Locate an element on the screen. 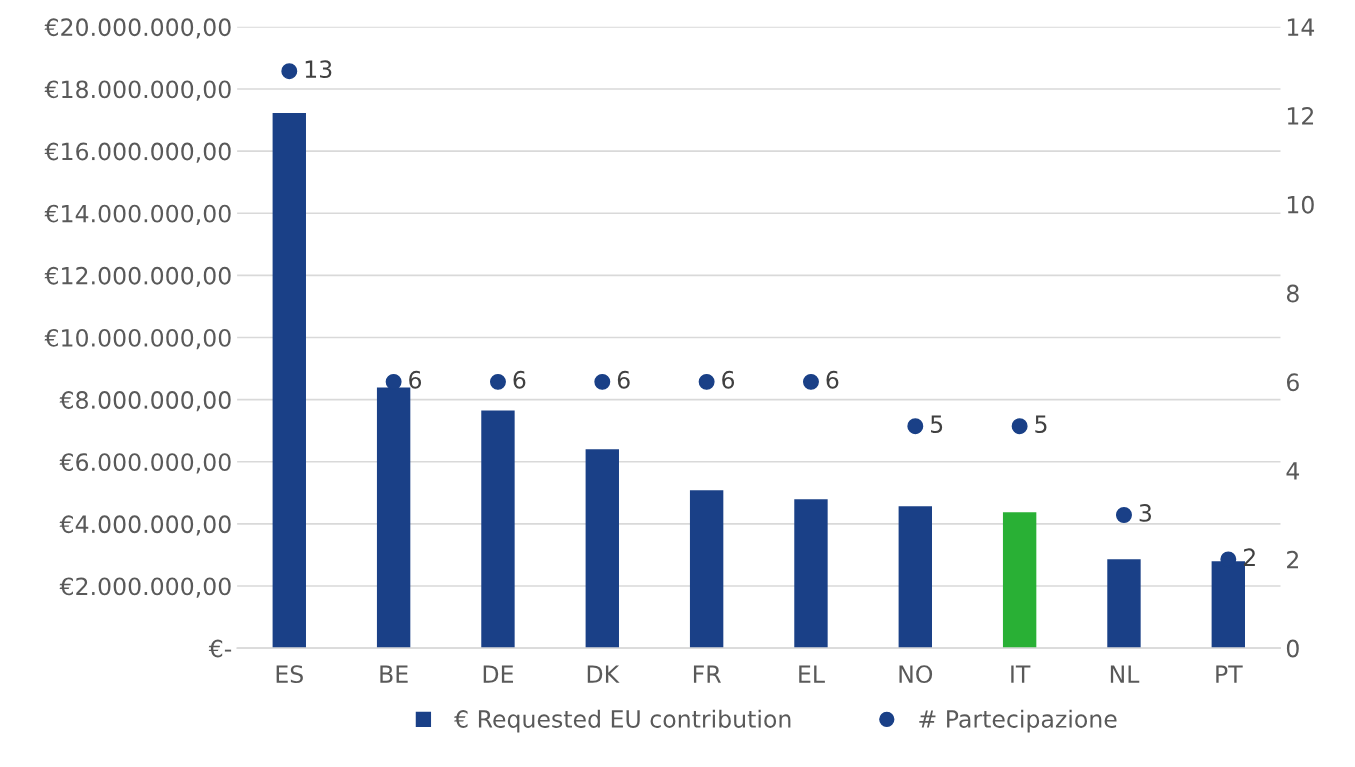 The height and width of the screenshot is (767, 1355). y-tick-label: €10.000.000,00 is located at coordinates (137, 339).